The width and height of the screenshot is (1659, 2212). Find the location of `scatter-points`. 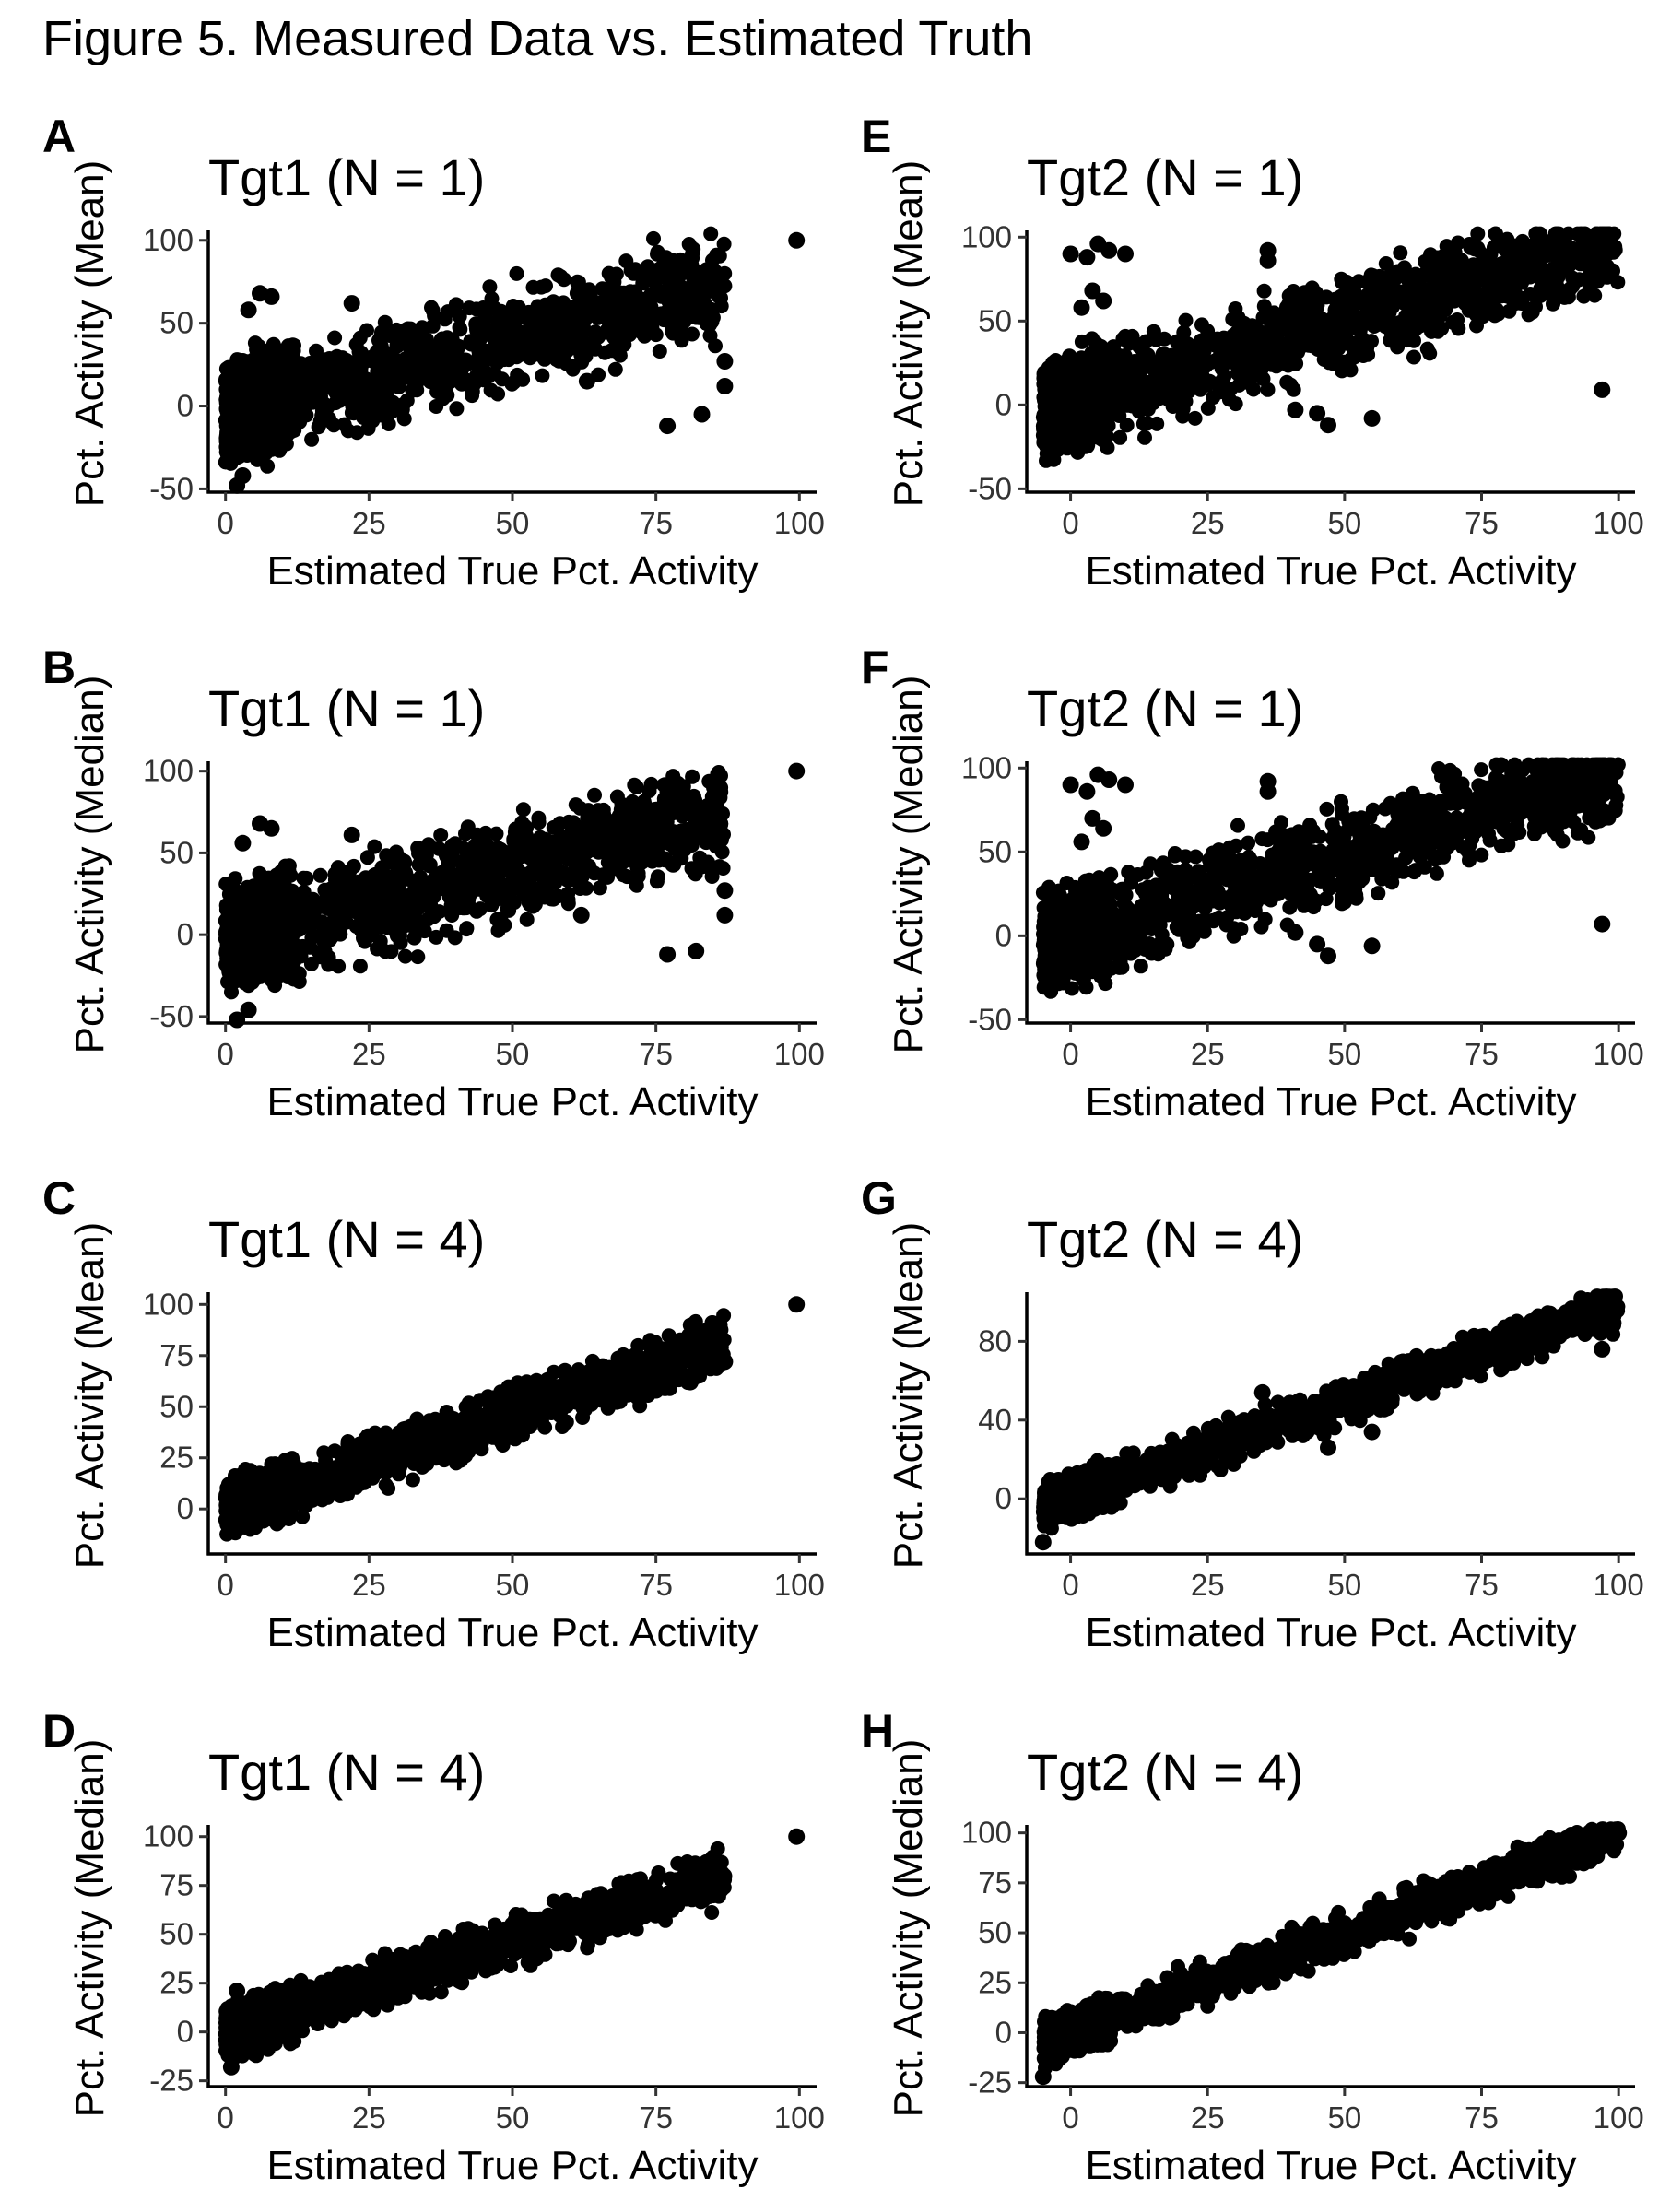

scatter-points is located at coordinates (512, 360).